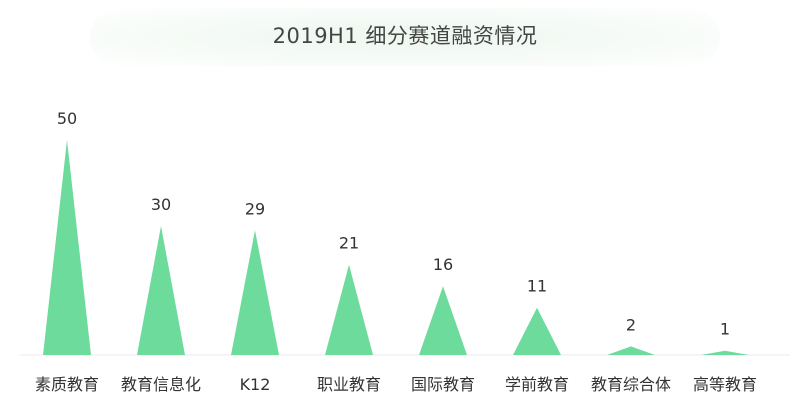  Describe the element at coordinates (255, 384) in the screenshot. I see `category-label-3: K12` at that location.